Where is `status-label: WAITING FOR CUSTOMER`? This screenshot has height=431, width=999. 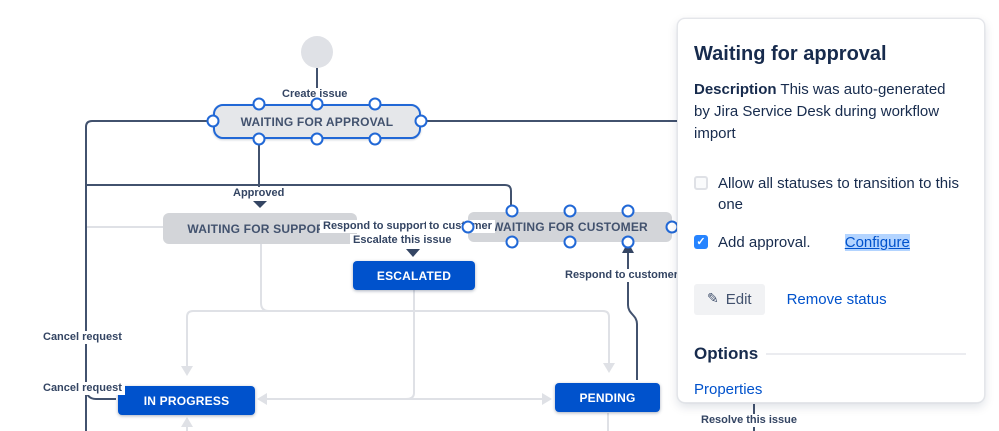 status-label: WAITING FOR CUSTOMER is located at coordinates (570, 227).